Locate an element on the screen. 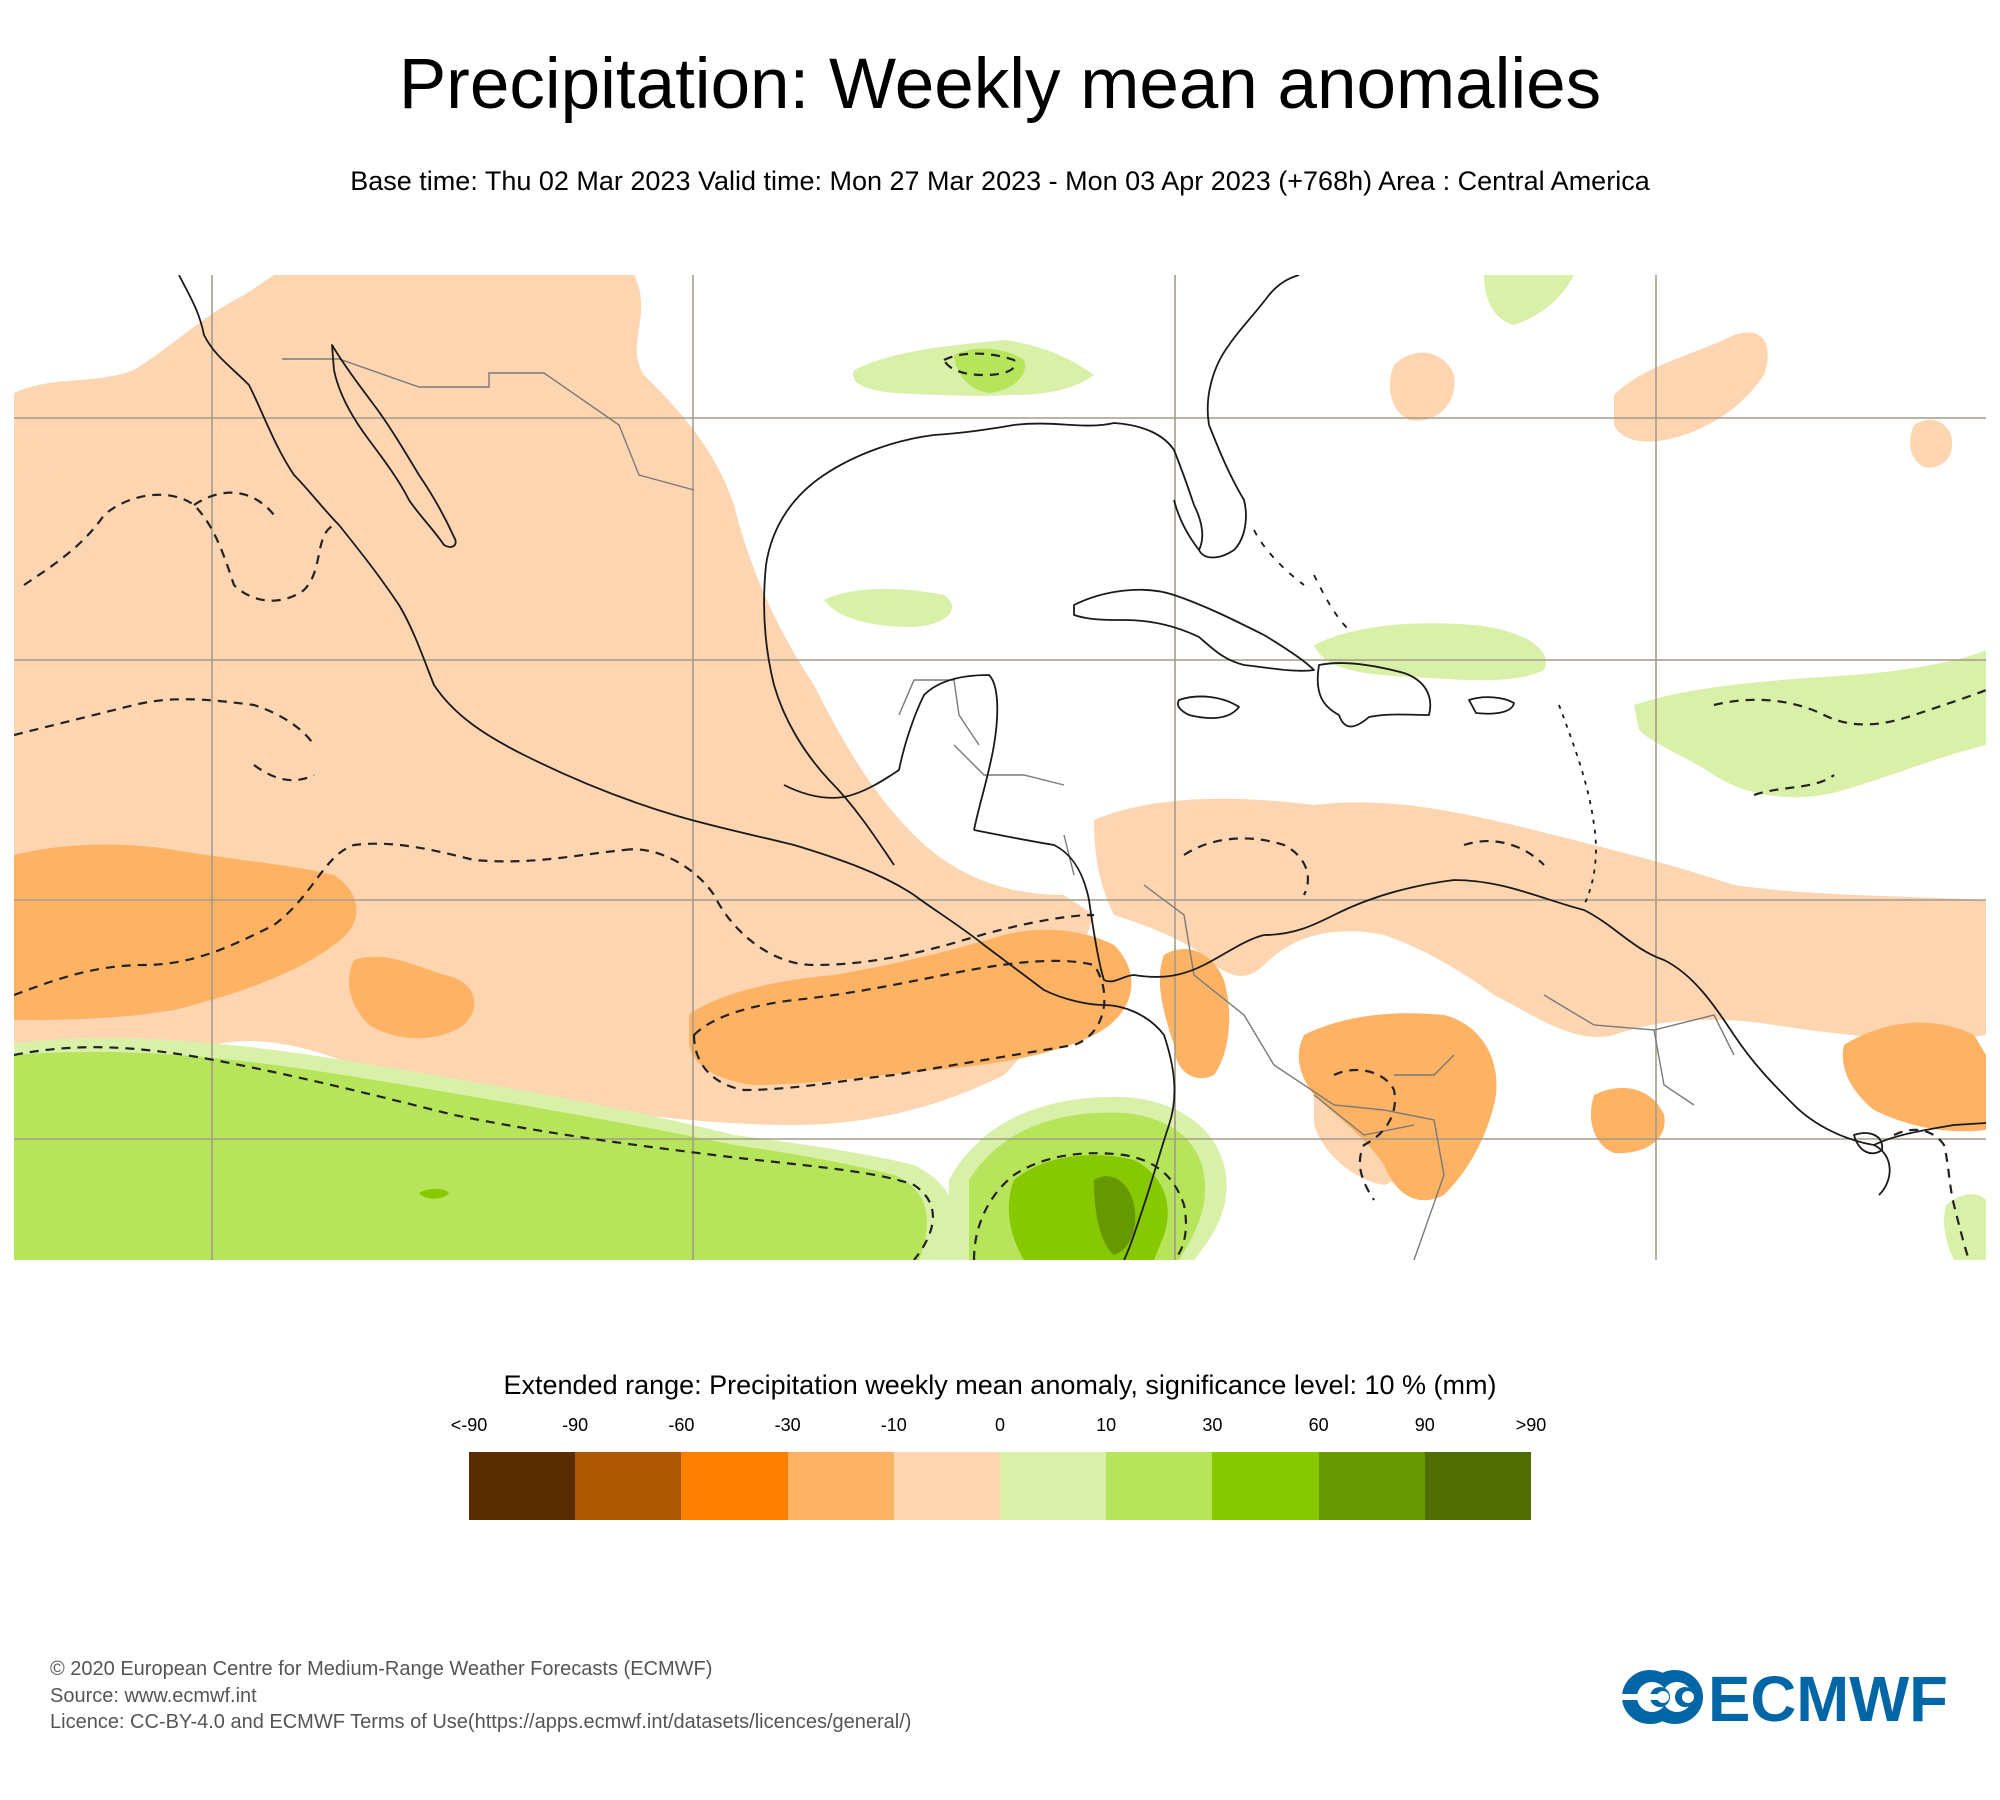  gulf-coast-mexico-us is located at coordinates (983, 644).